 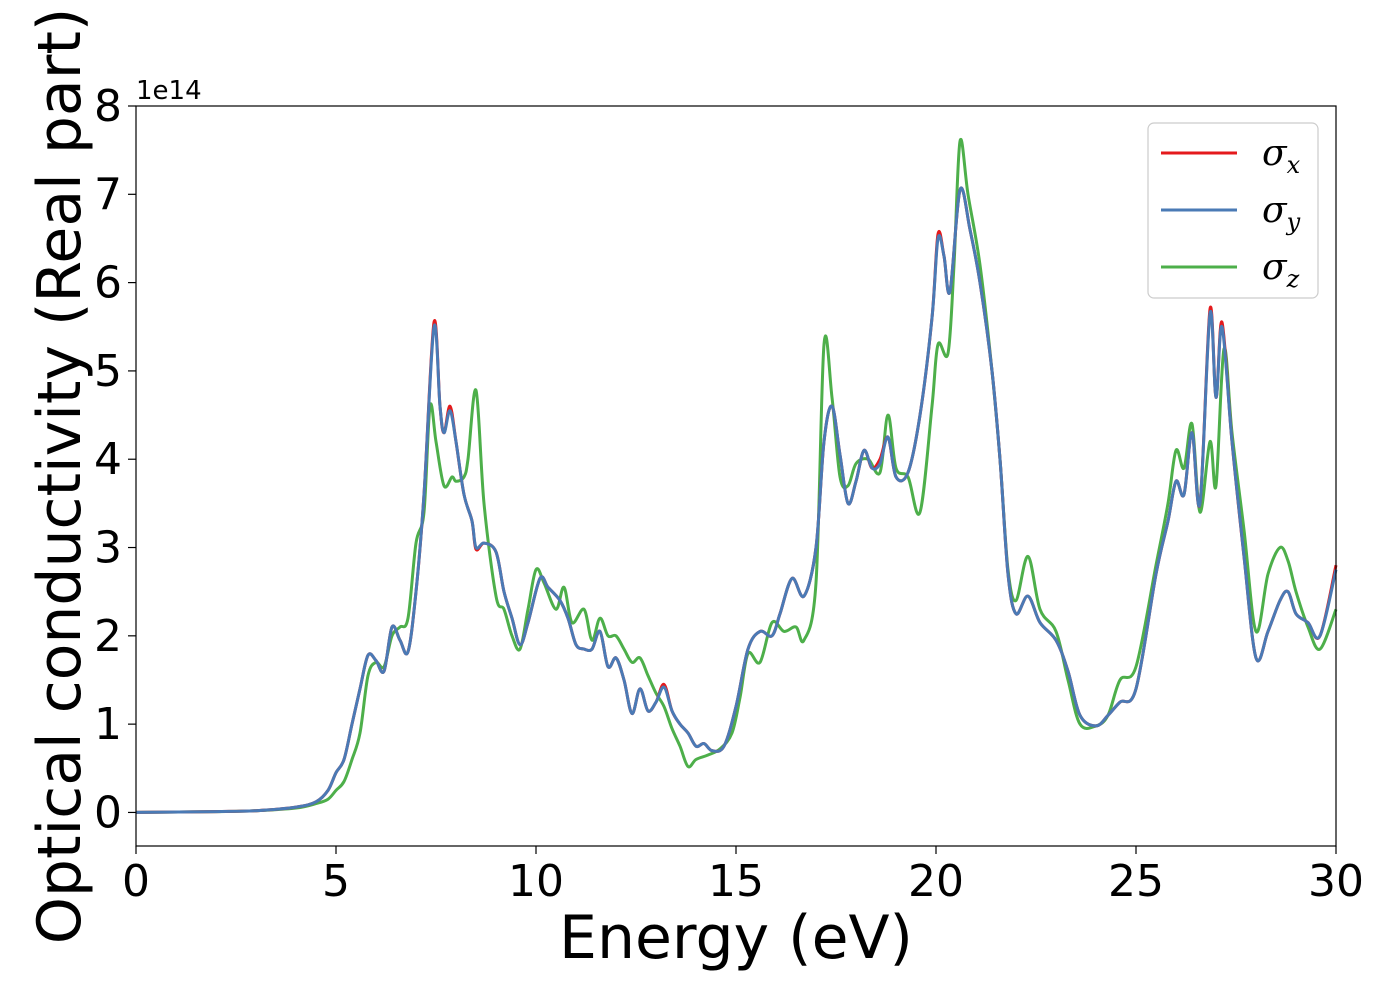 What do you see at coordinates (108, 283) in the screenshot?
I see `y-tick-label: 6` at bounding box center [108, 283].